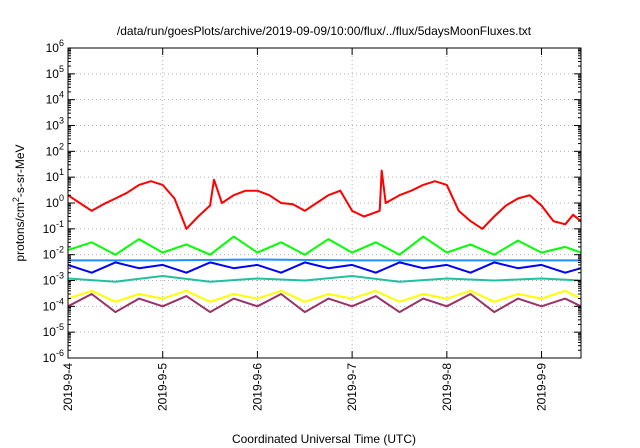 The image size is (640, 448). I want to click on y-tick-label: 10⁻¹, so click(53, 227).